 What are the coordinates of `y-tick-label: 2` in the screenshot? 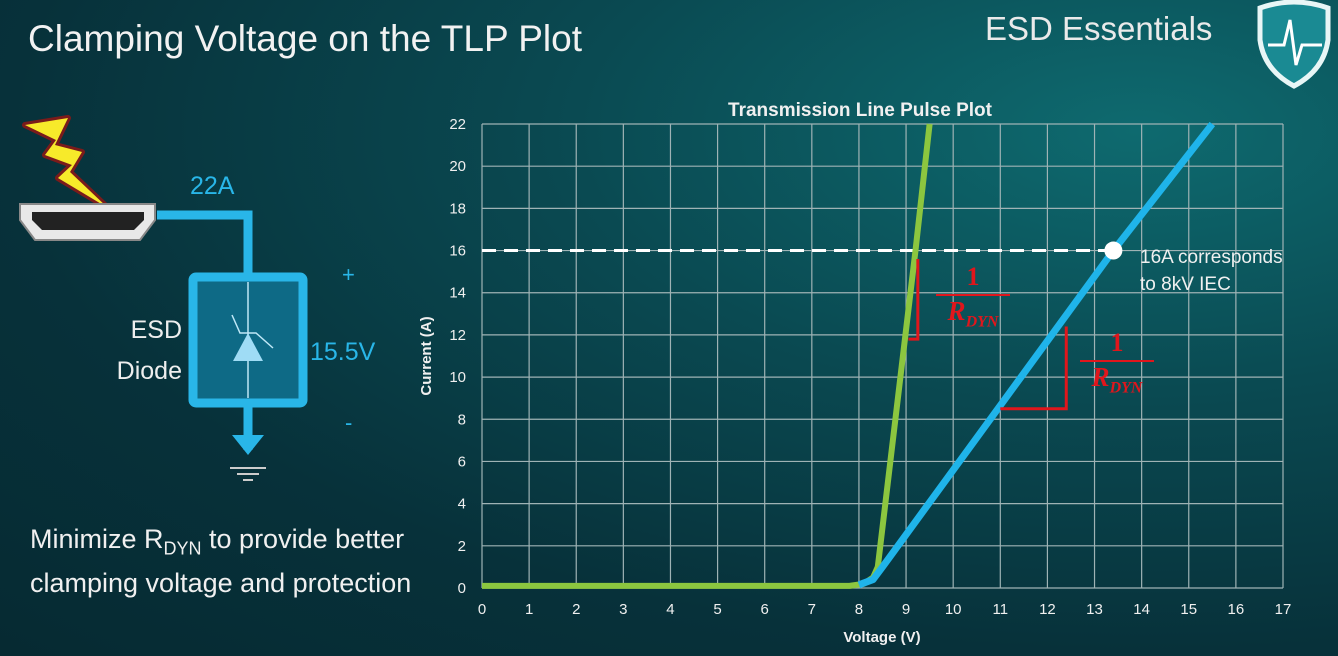 It's located at (462, 546).